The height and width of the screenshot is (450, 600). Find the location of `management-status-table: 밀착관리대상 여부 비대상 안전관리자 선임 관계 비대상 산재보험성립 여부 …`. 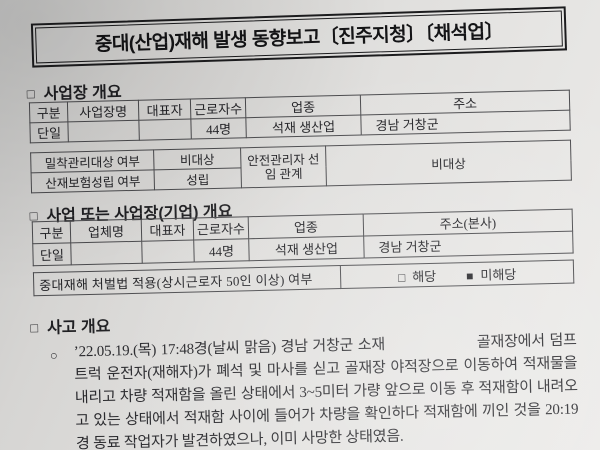

management-status-table: 밀착관리대상 여부 비대상 안전관리자 선임 관계 비대상 산재보험성립 여부 … is located at coordinates (301, 166).